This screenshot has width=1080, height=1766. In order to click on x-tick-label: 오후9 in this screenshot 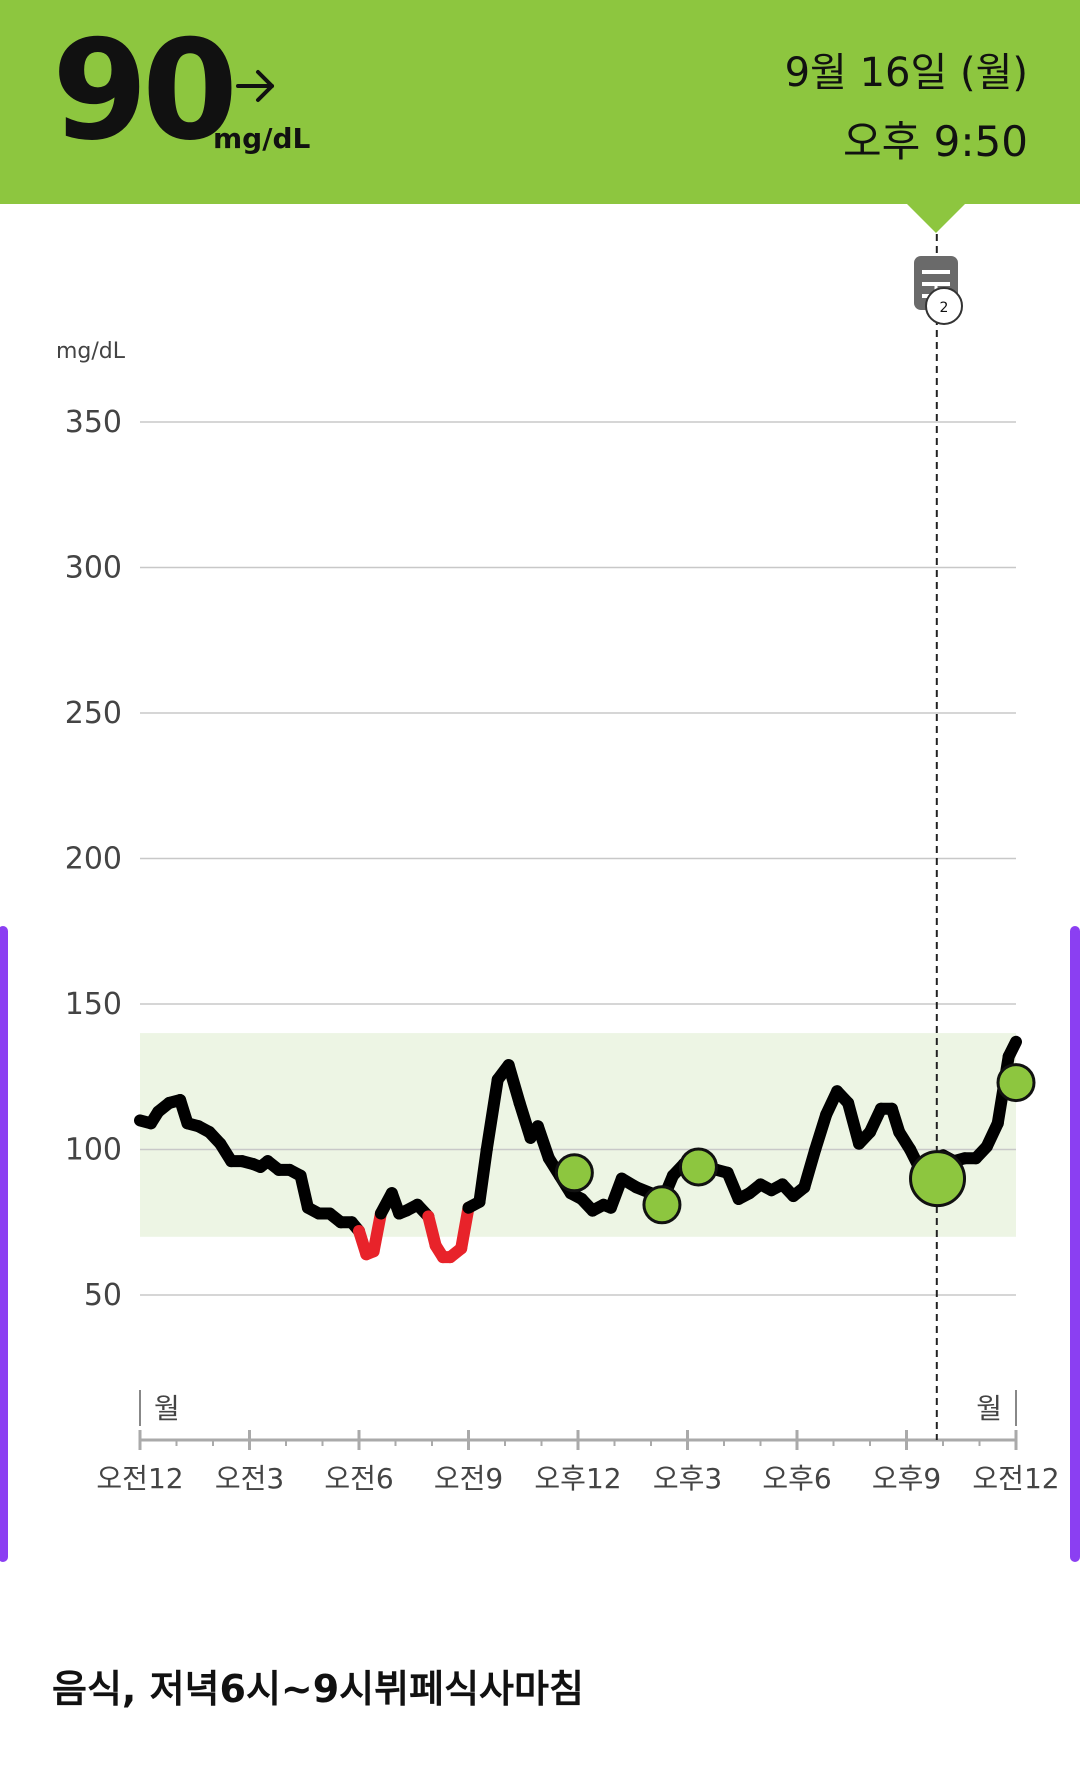, I will do `click(906, 1478)`.